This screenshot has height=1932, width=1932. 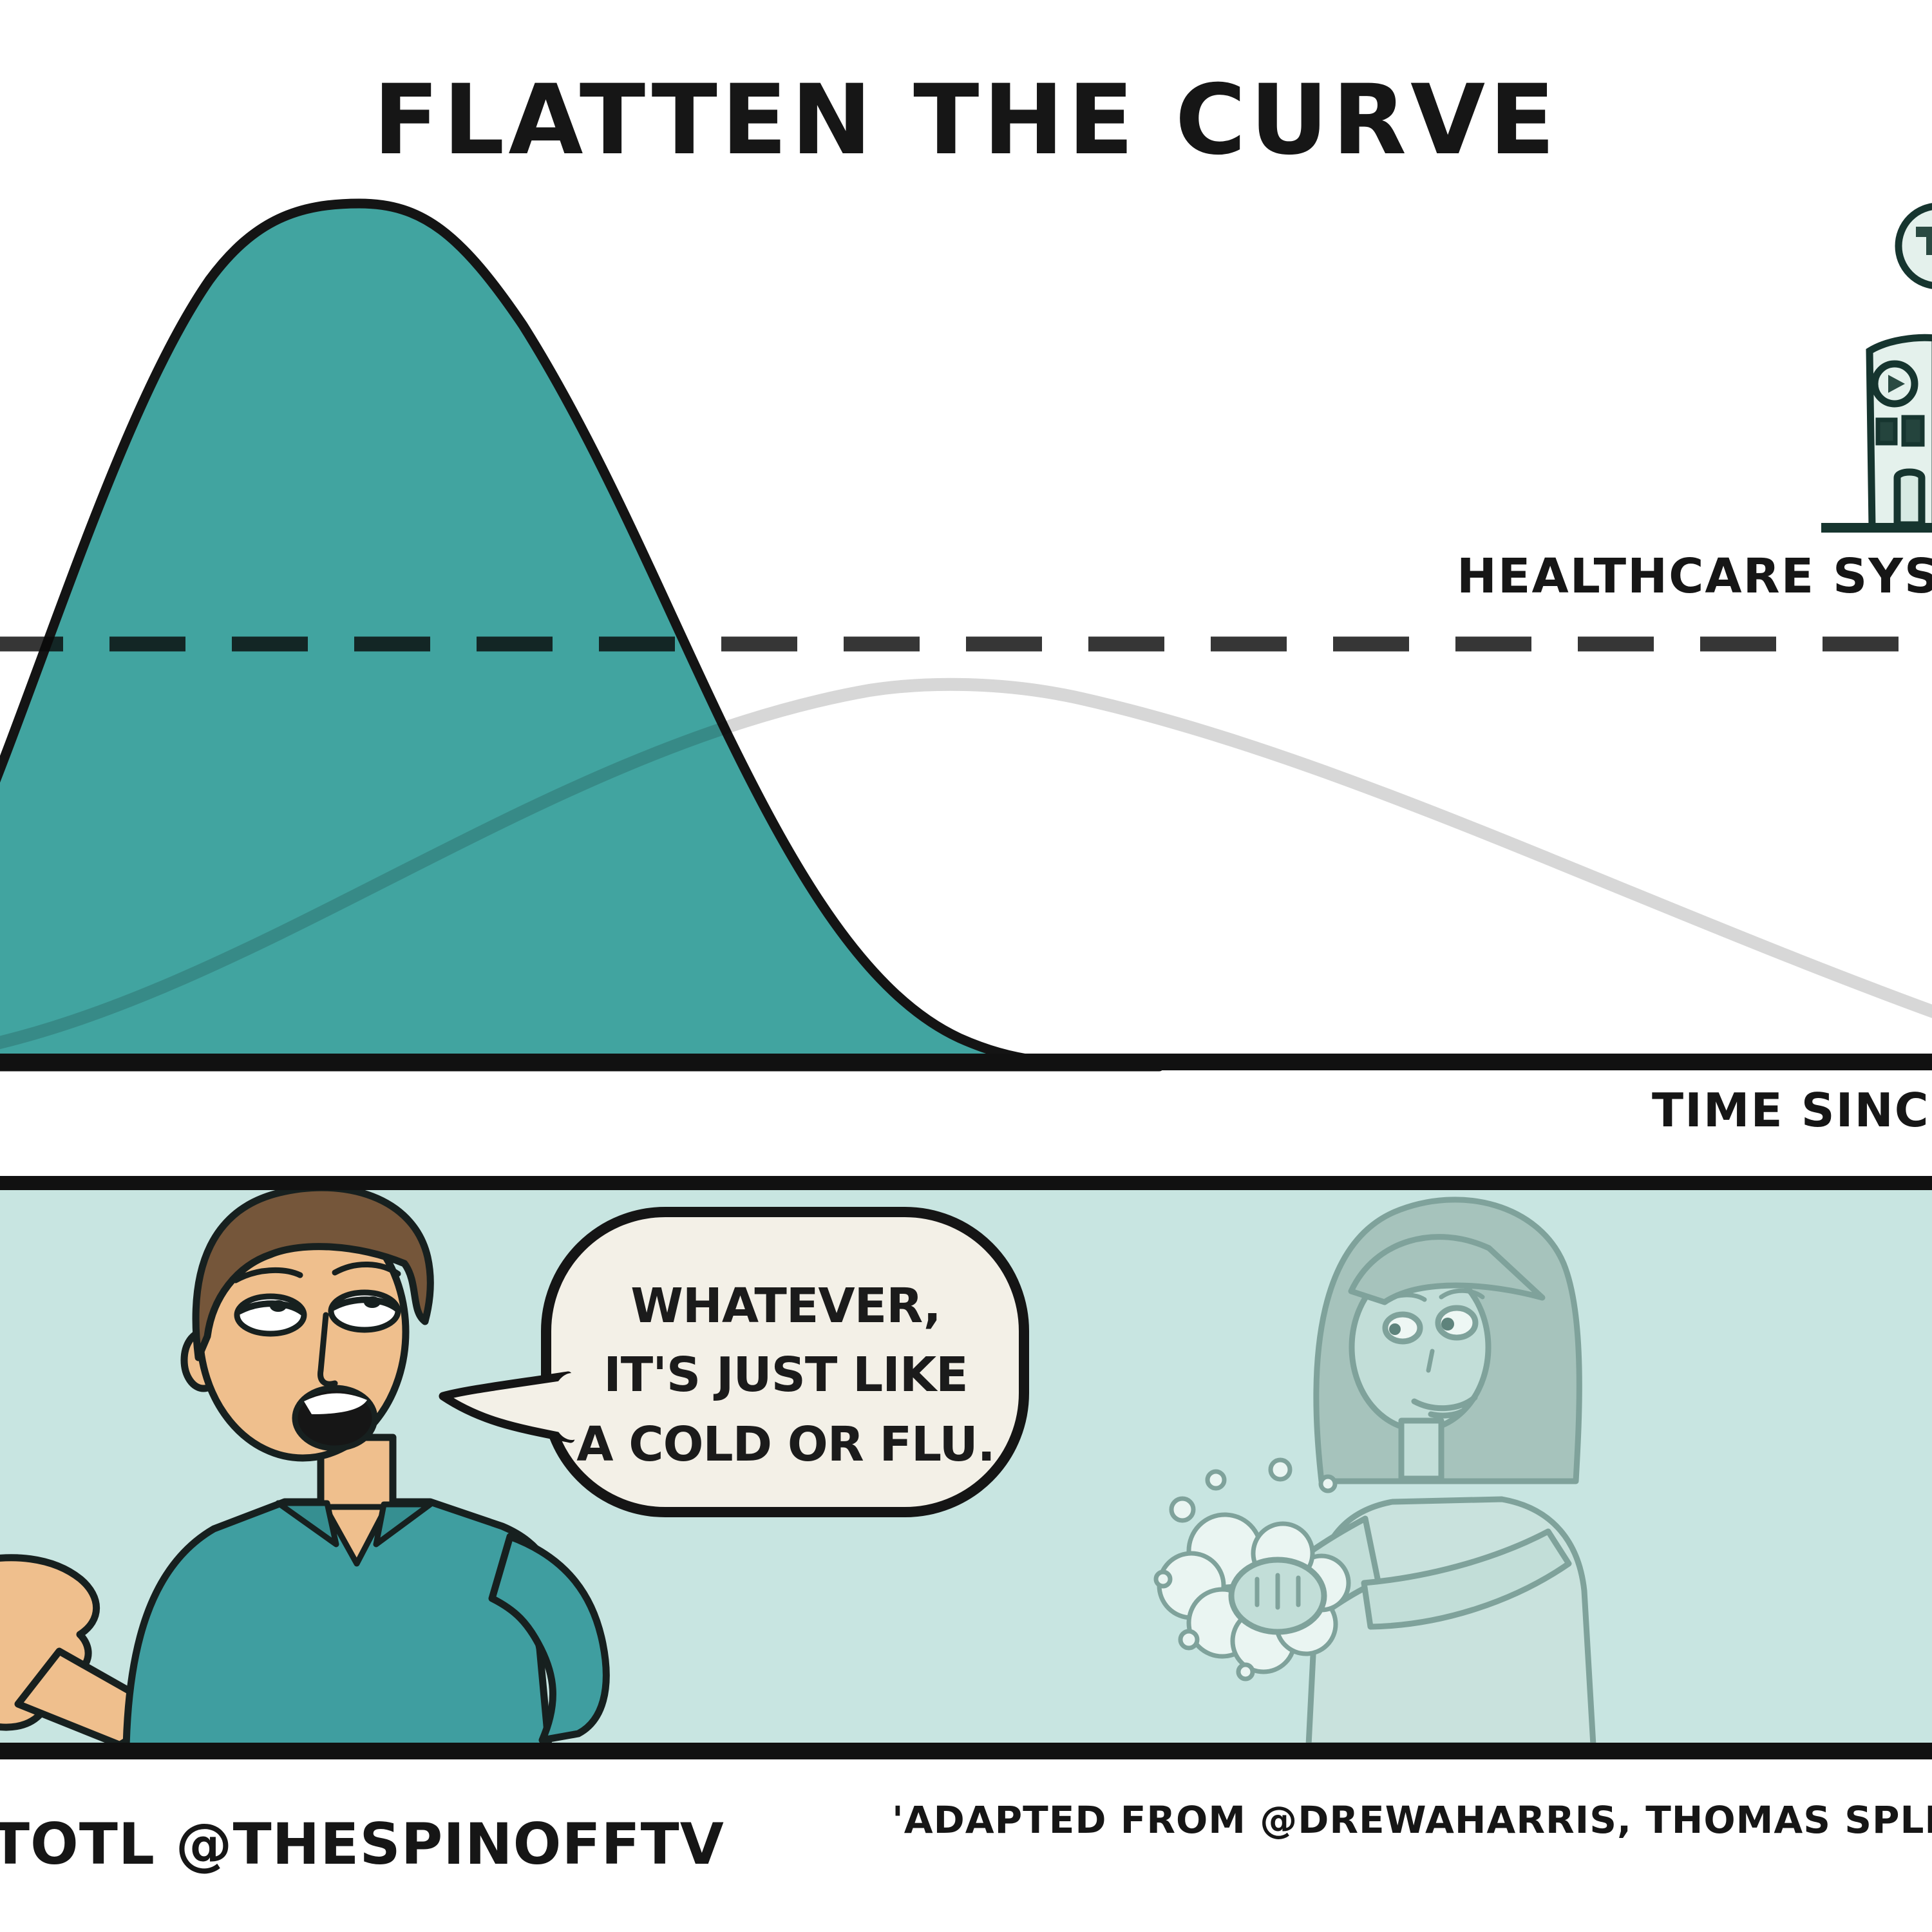 What do you see at coordinates (1909, 498) in the screenshot?
I see `hospital-door` at bounding box center [1909, 498].